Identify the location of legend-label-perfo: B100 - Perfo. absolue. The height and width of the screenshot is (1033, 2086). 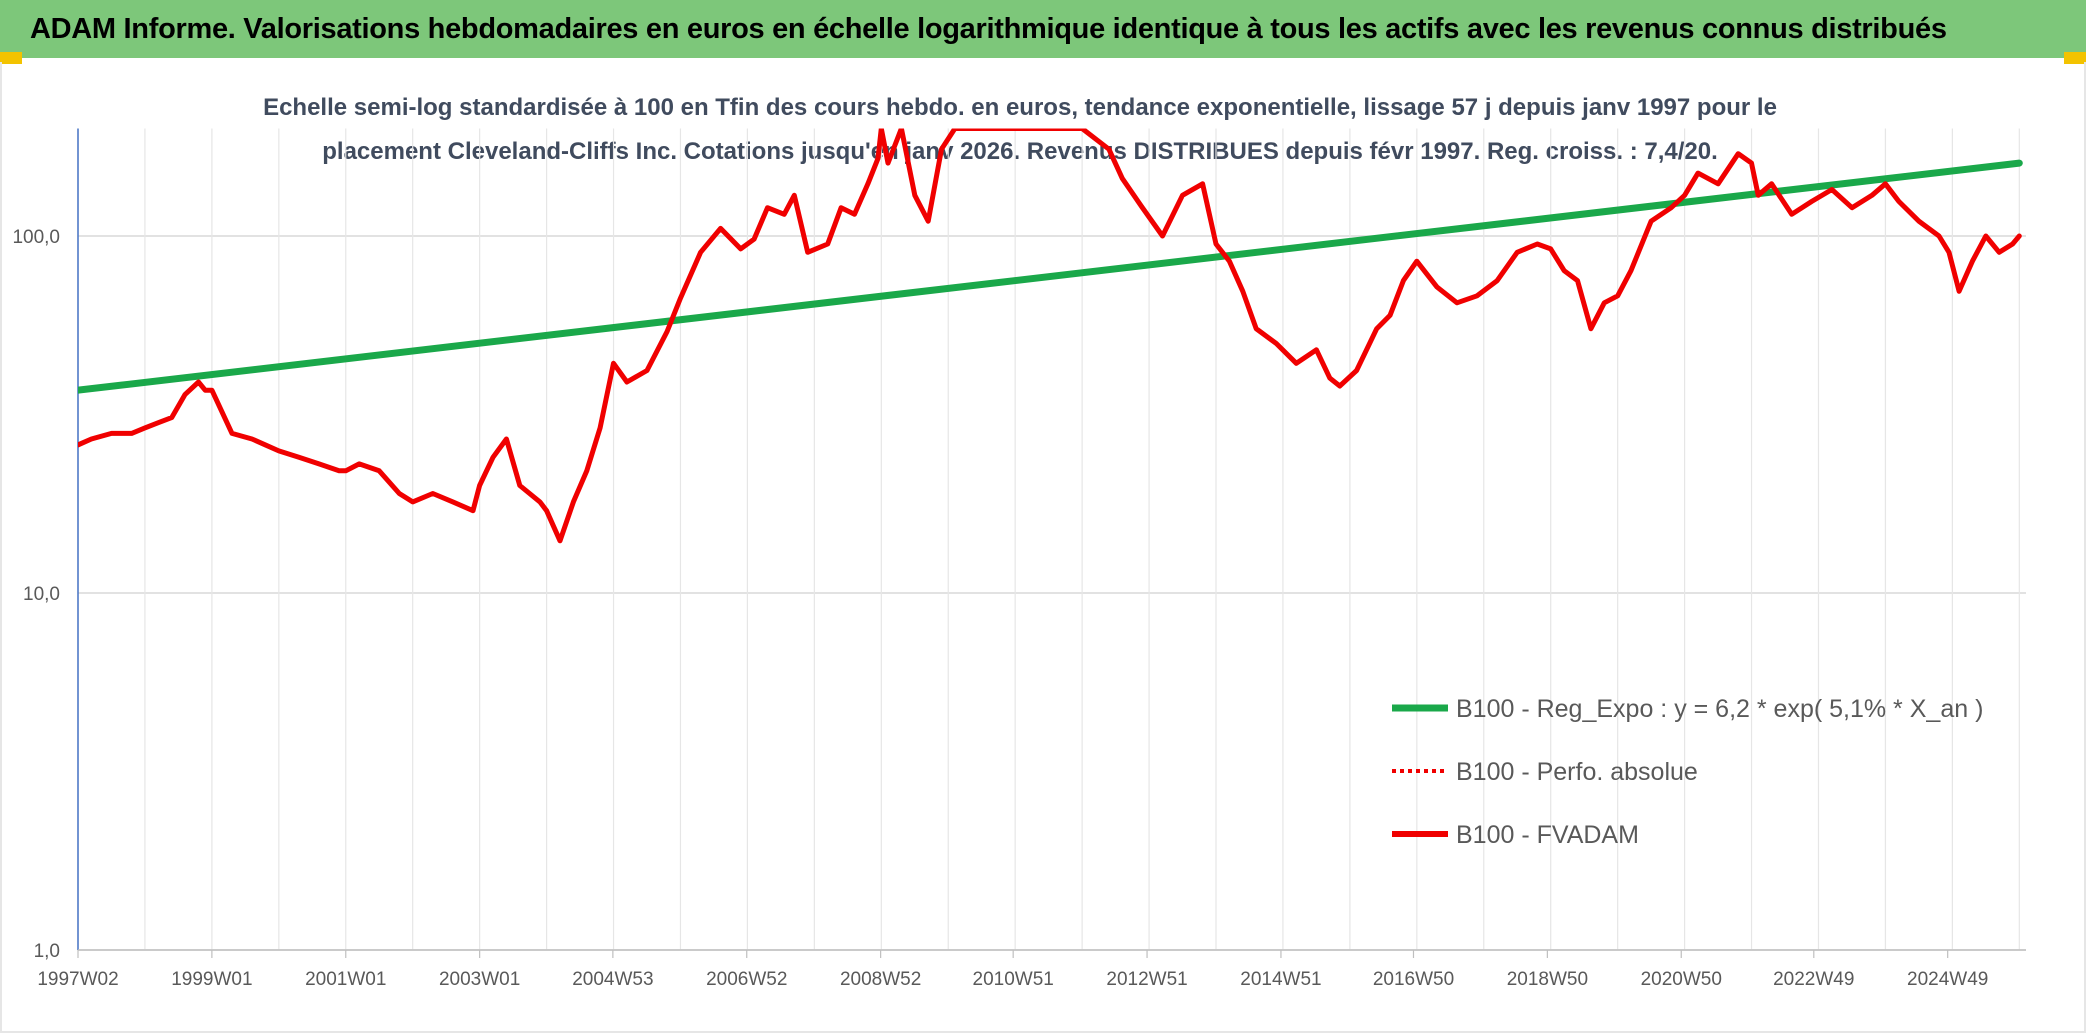
(1577, 772).